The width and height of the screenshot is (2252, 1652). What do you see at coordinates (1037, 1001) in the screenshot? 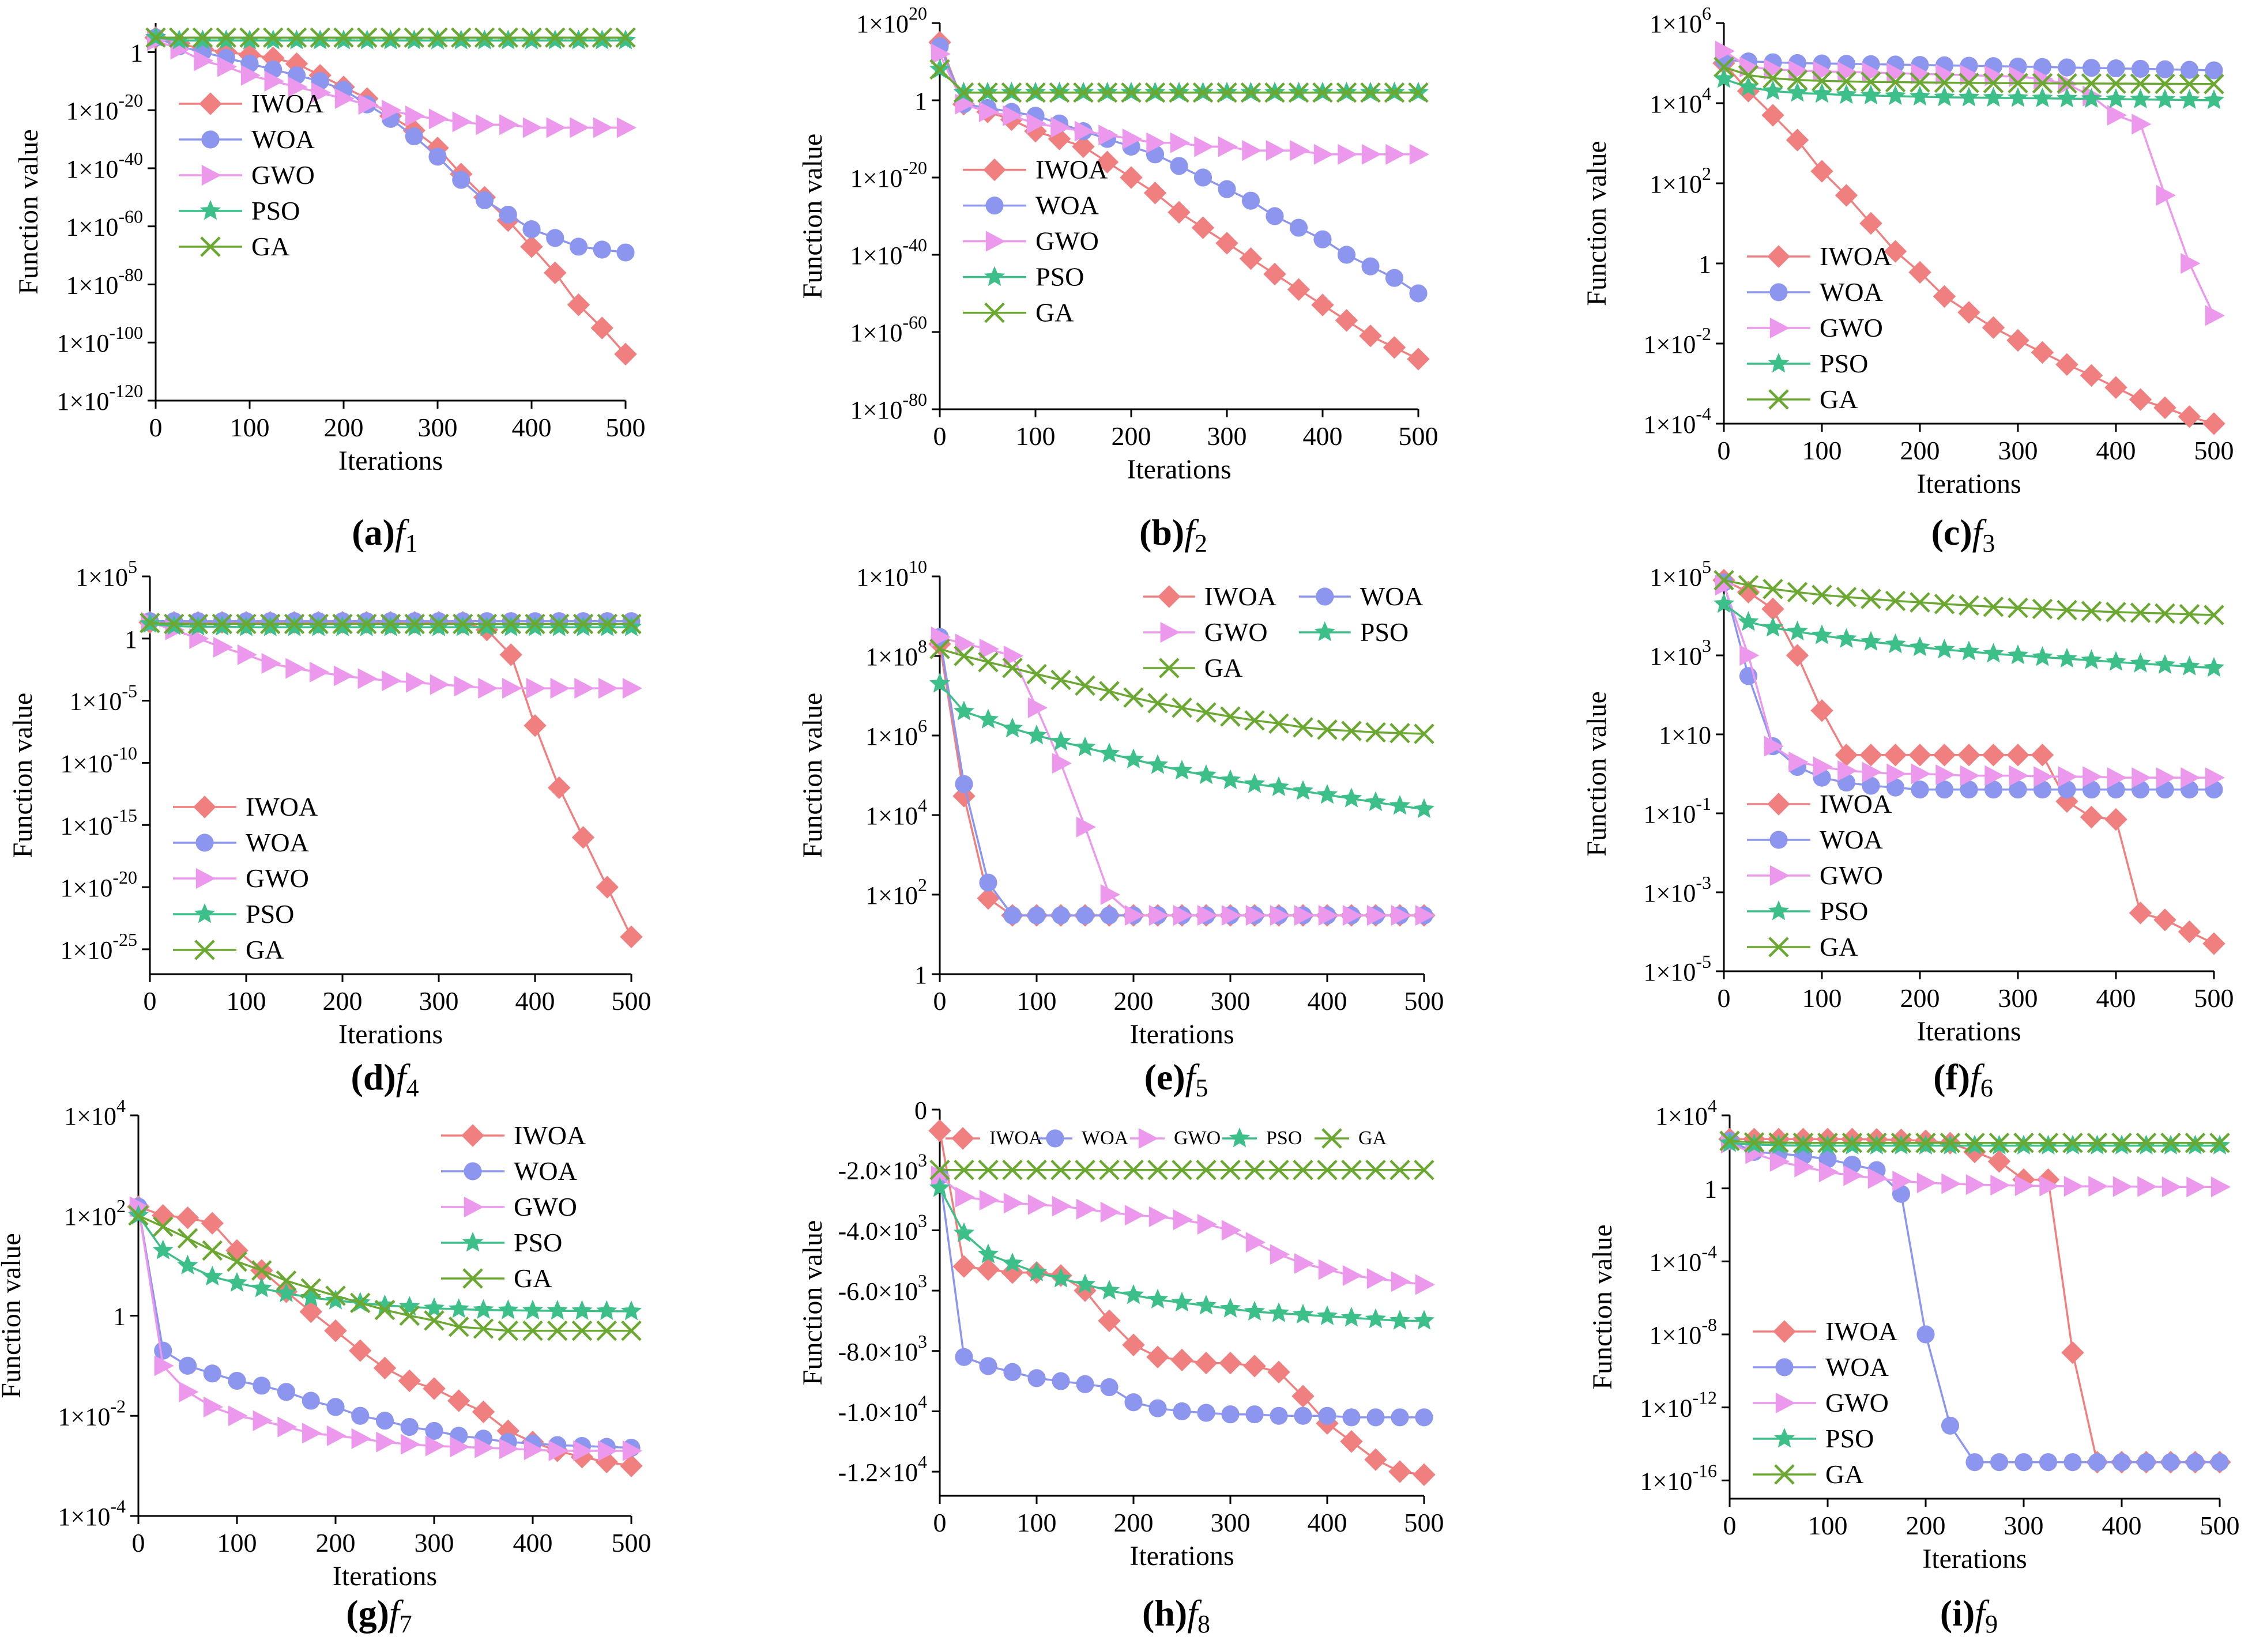
I see `x-tick-label: 100` at bounding box center [1037, 1001].